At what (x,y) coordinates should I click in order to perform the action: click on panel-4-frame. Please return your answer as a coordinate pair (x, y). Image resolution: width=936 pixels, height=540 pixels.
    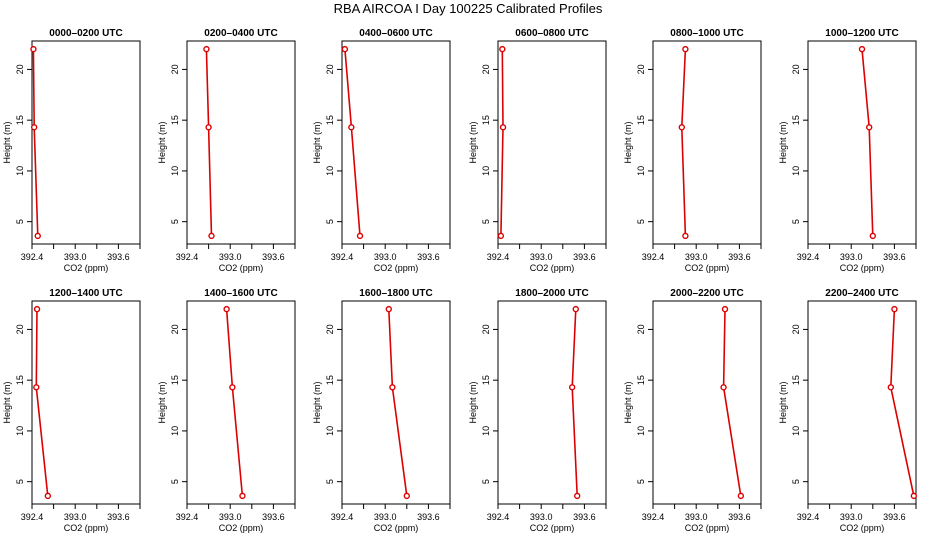
    Looking at the image, I should click on (552, 142).